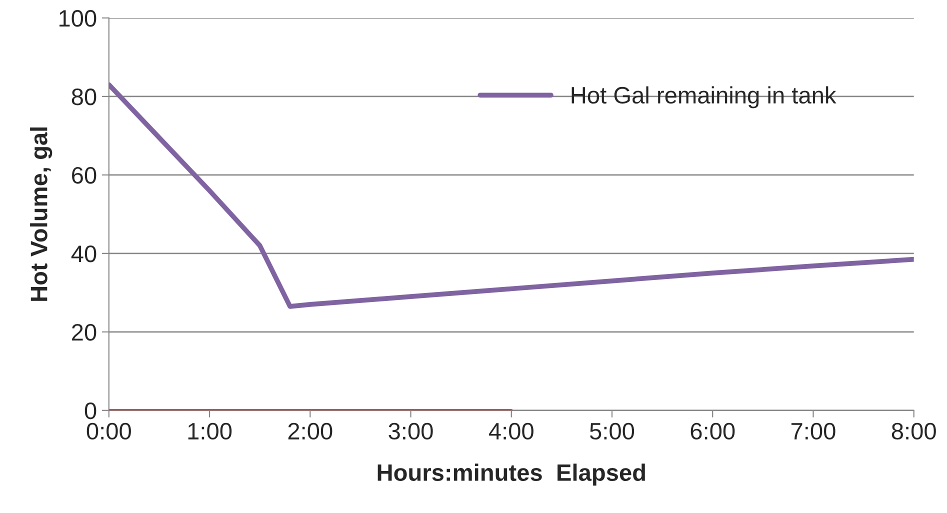  I want to click on y-tick-label: 40, so click(83, 253).